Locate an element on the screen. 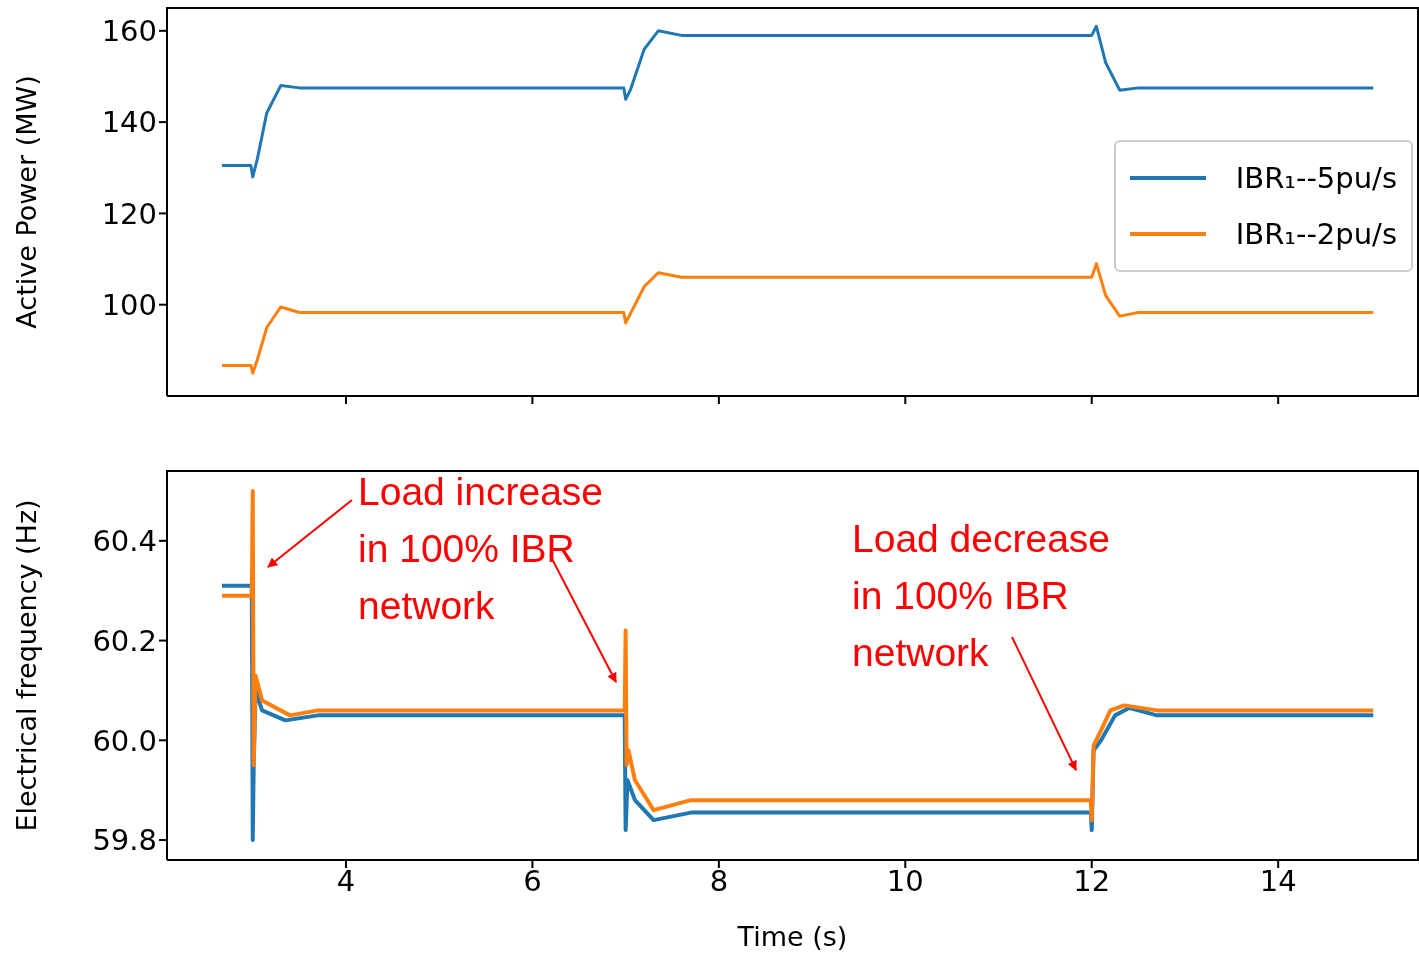 The width and height of the screenshot is (1419, 956). x-tick-label: 6 is located at coordinates (532, 880).